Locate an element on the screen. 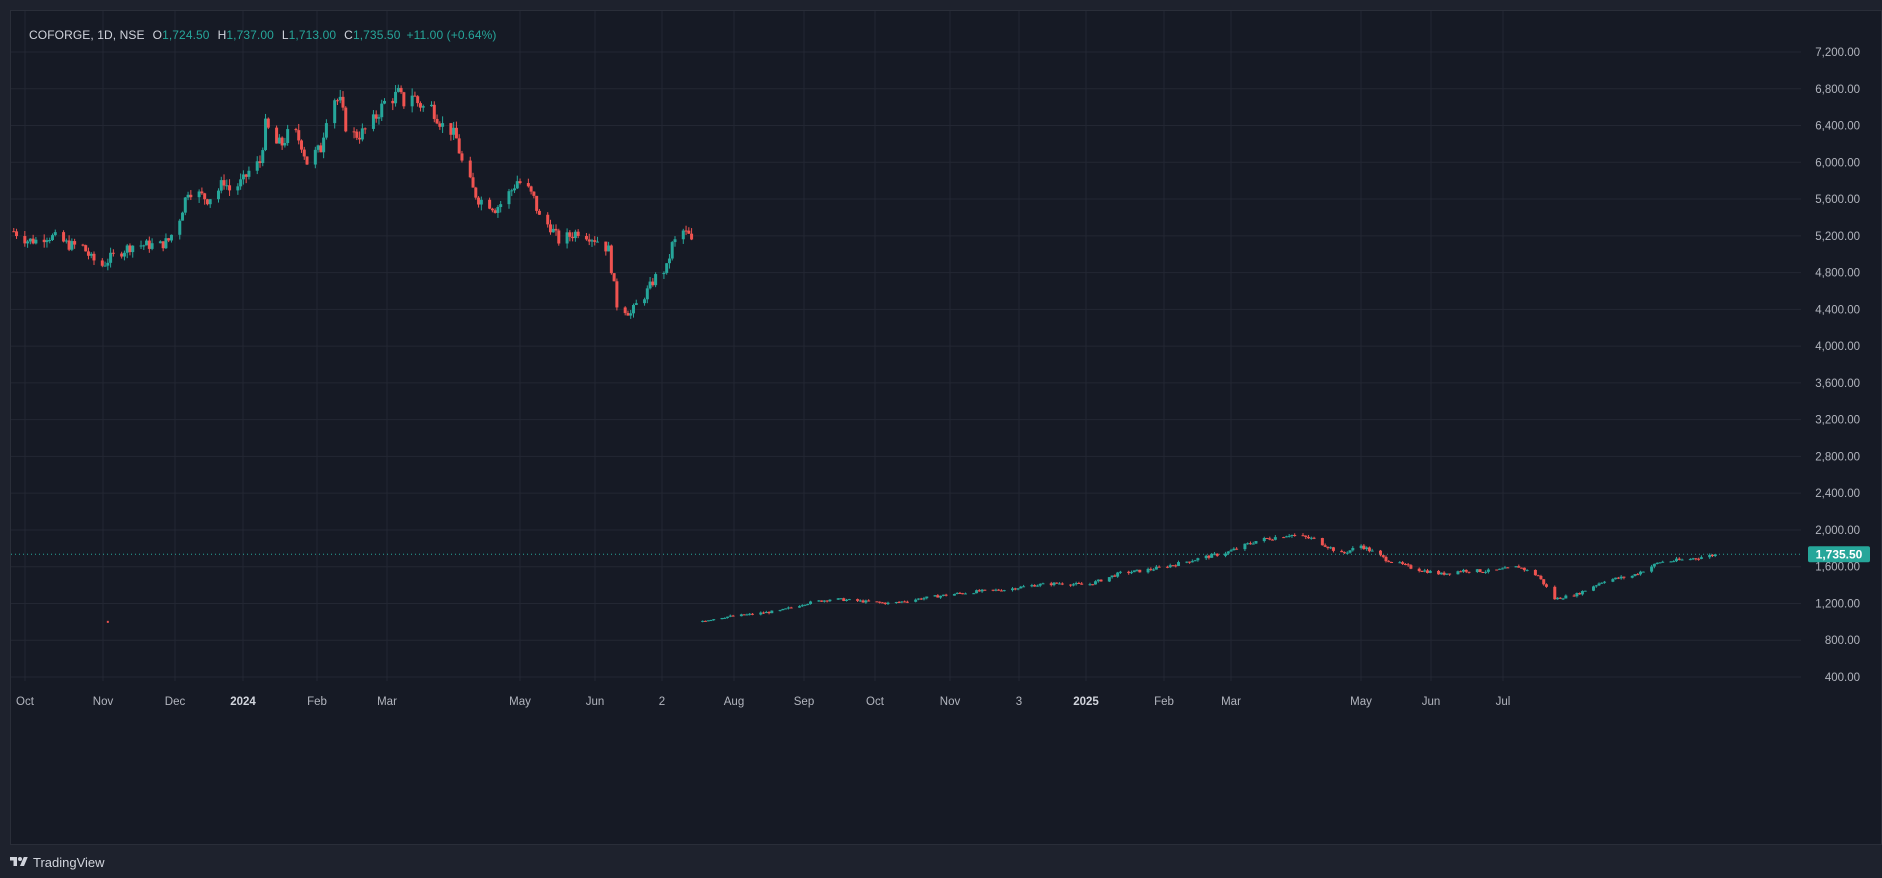 The width and height of the screenshot is (1882, 878). brand-name: TradingView is located at coordinates (69, 862).